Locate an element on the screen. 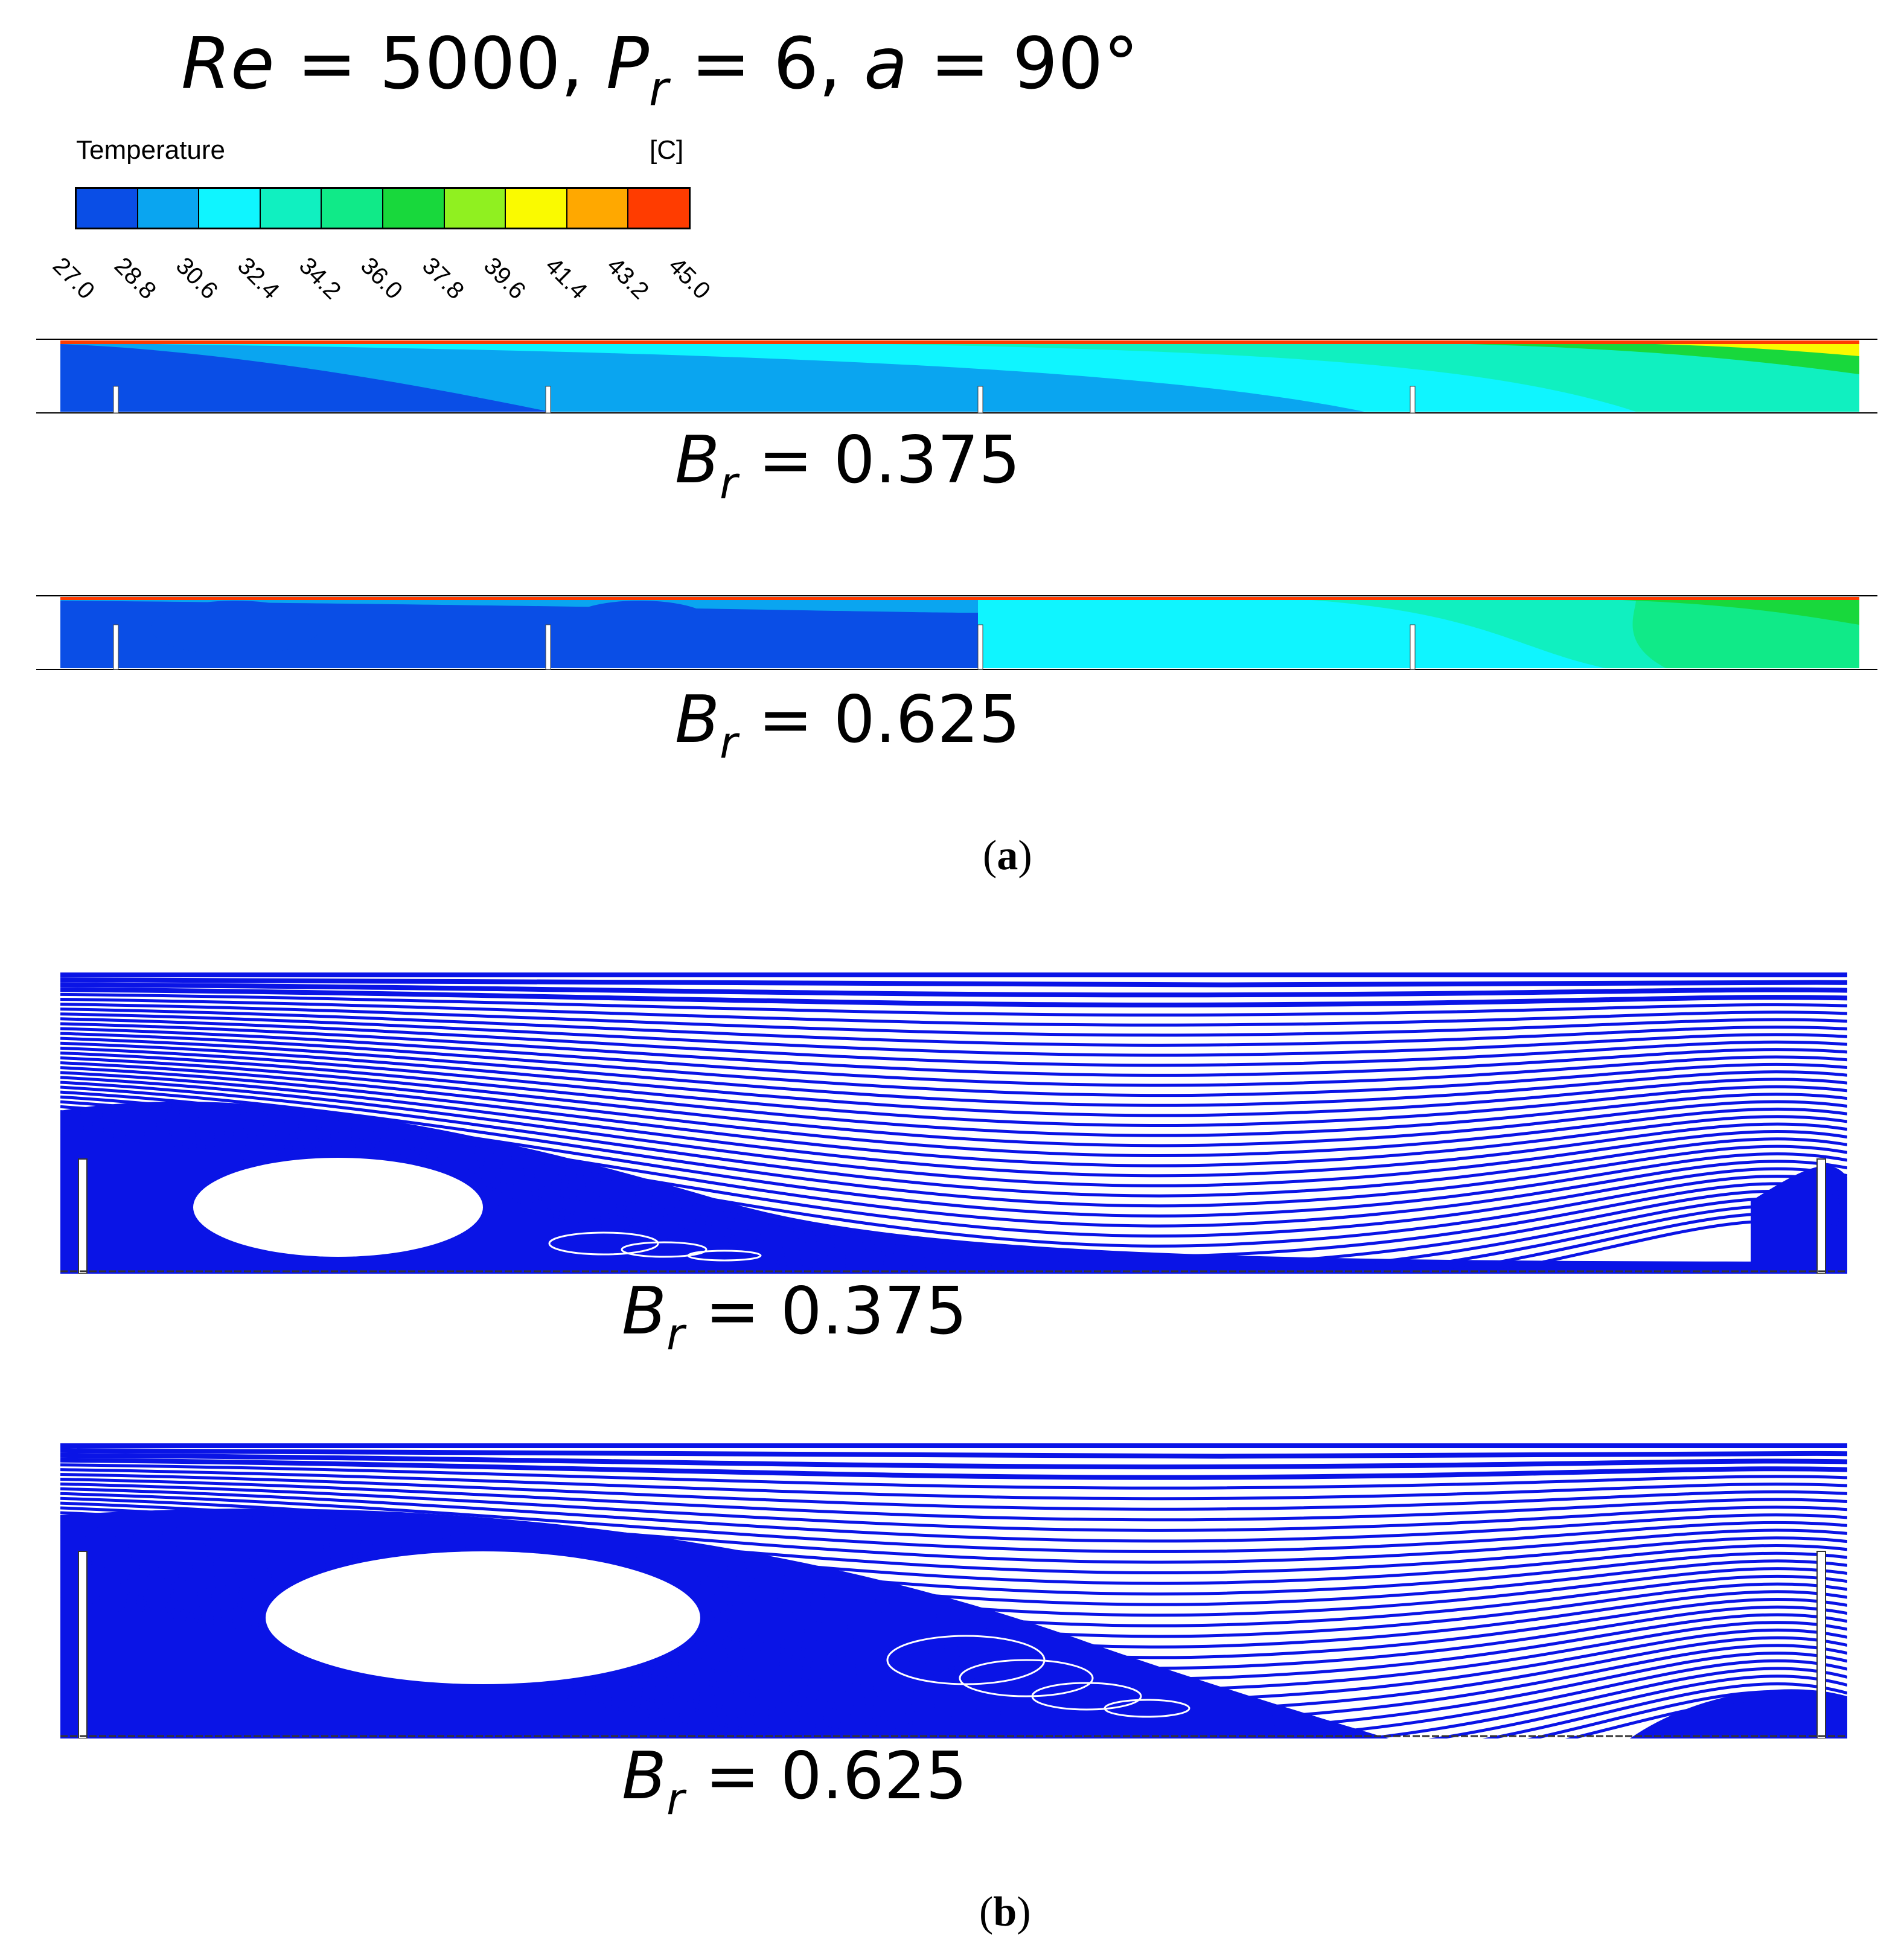 The width and height of the screenshot is (1904, 1954). label-b-br-0625: Br = 0.625 is located at coordinates (795, 1781).